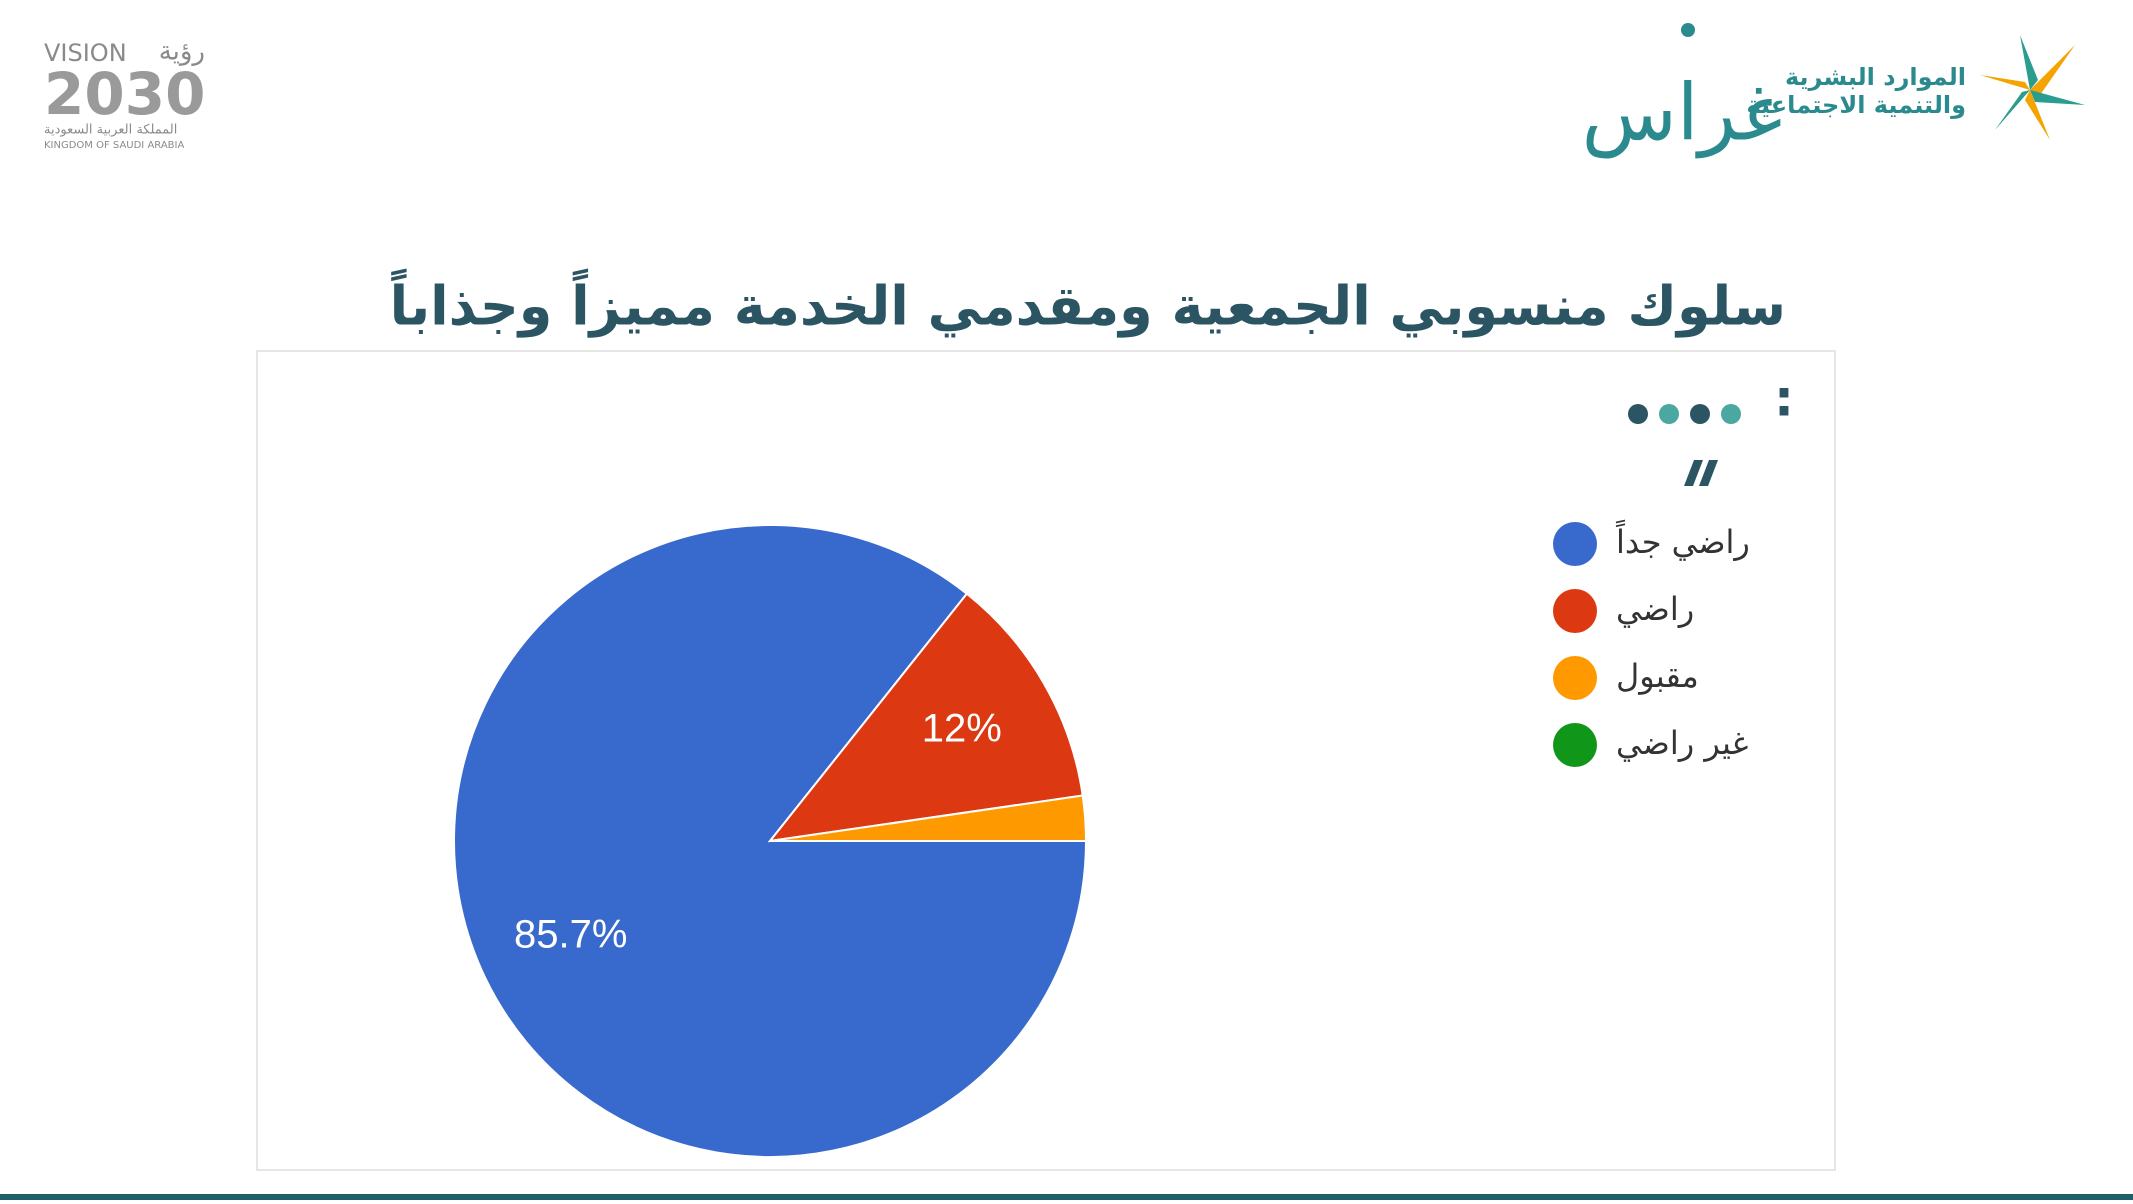 The width and height of the screenshot is (2133, 1204). I want to click on bottom-bar, so click(1066, 1197).